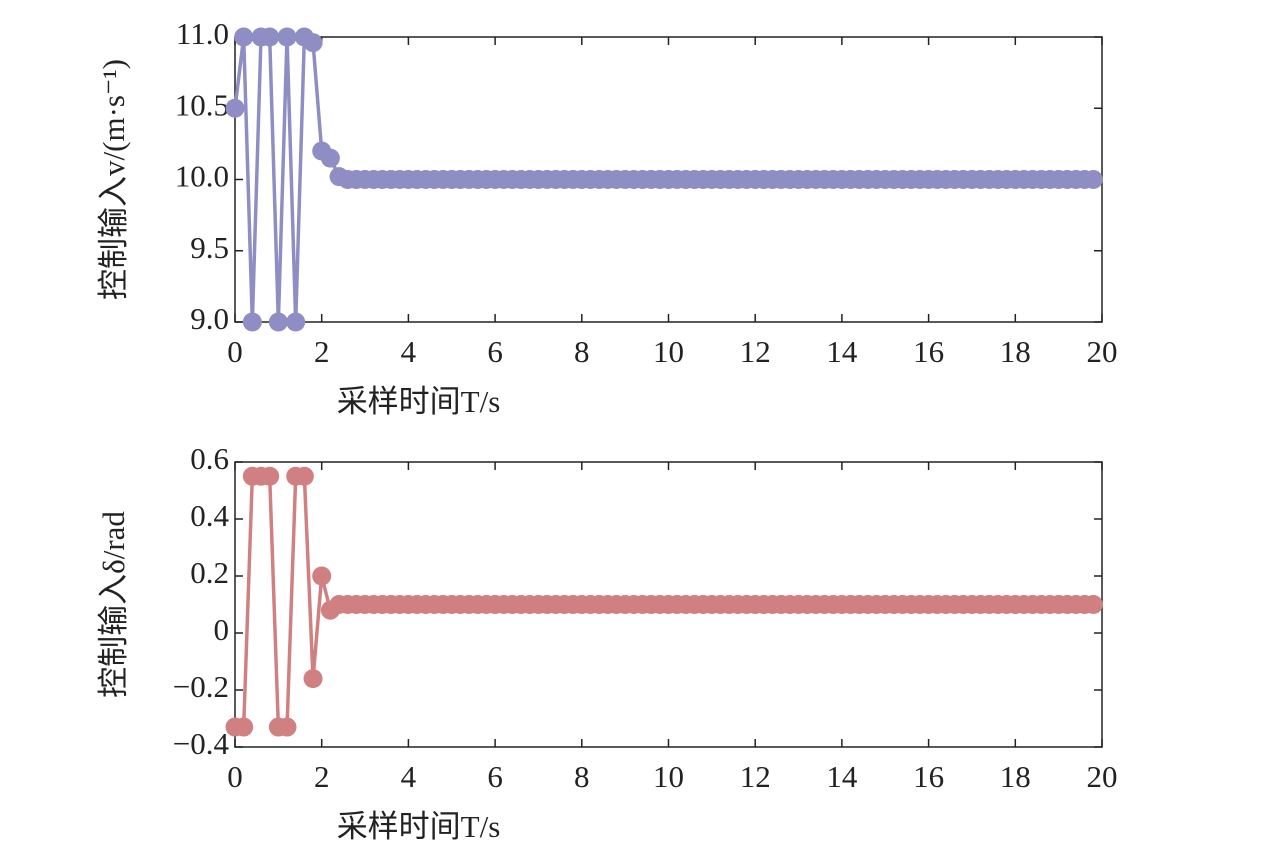  What do you see at coordinates (202, 104) in the screenshot?
I see `y-tick-label: 10.5` at bounding box center [202, 104].